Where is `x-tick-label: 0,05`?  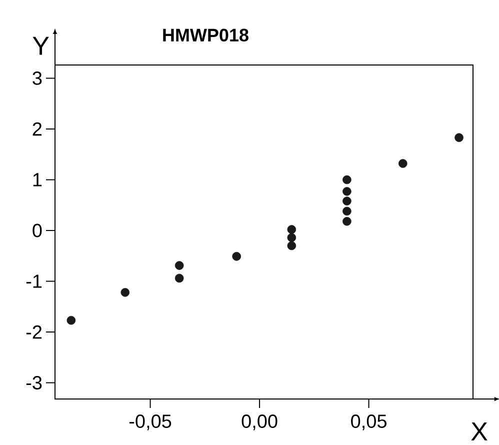 x-tick-label: 0,05 is located at coordinates (368, 422).